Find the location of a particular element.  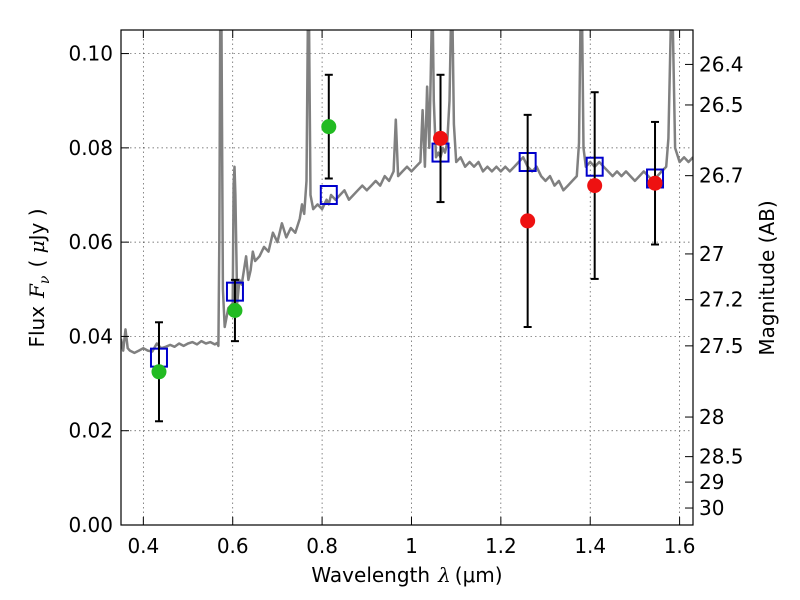

y-tick-label: 0.06 is located at coordinates (90, 242).